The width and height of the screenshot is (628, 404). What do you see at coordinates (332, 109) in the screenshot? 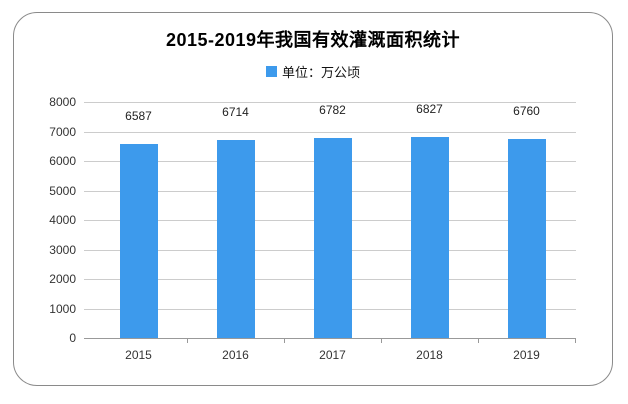
I see `bar-value-label: 6782` at bounding box center [332, 109].